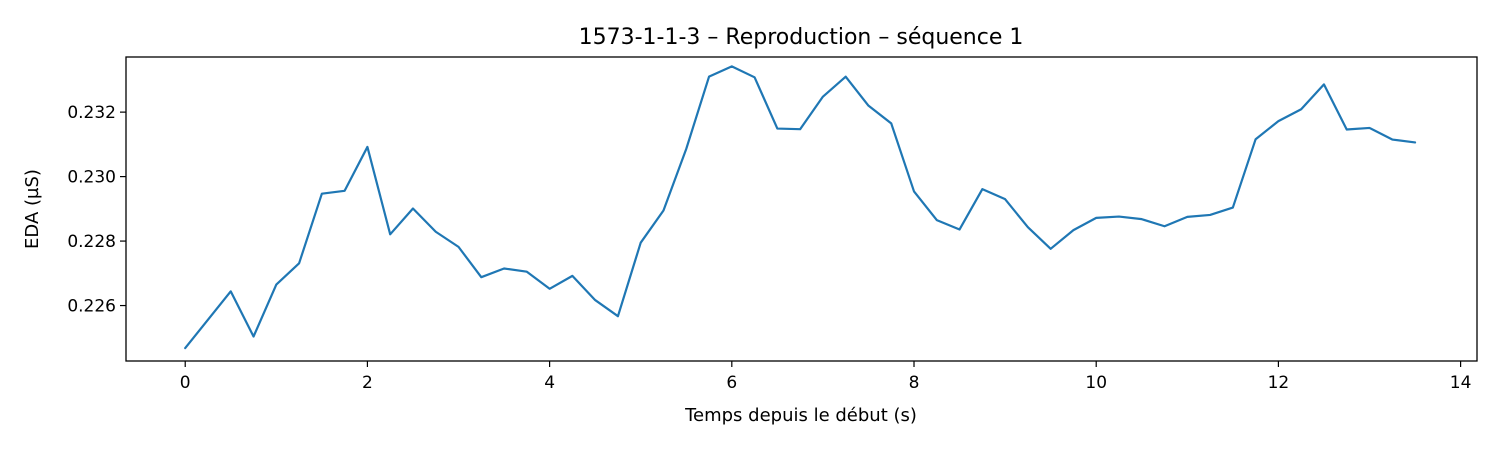 The height and width of the screenshot is (450, 1500). Describe the element at coordinates (549, 383) in the screenshot. I see `x-tick-label: 4` at that location.